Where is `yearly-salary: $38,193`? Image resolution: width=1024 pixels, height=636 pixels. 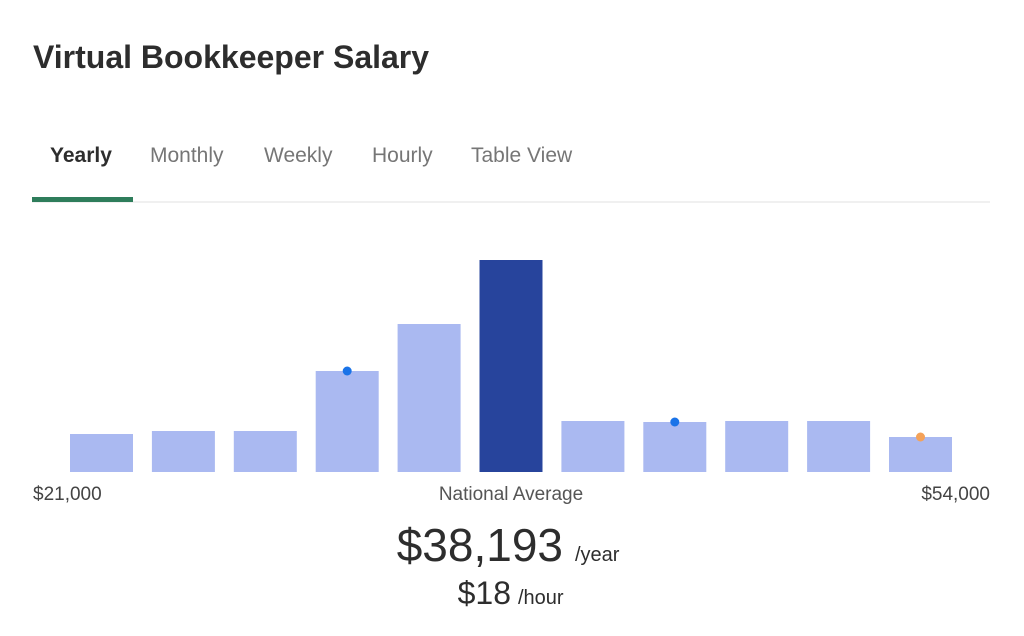
yearly-salary: $38,193 is located at coordinates (480, 545).